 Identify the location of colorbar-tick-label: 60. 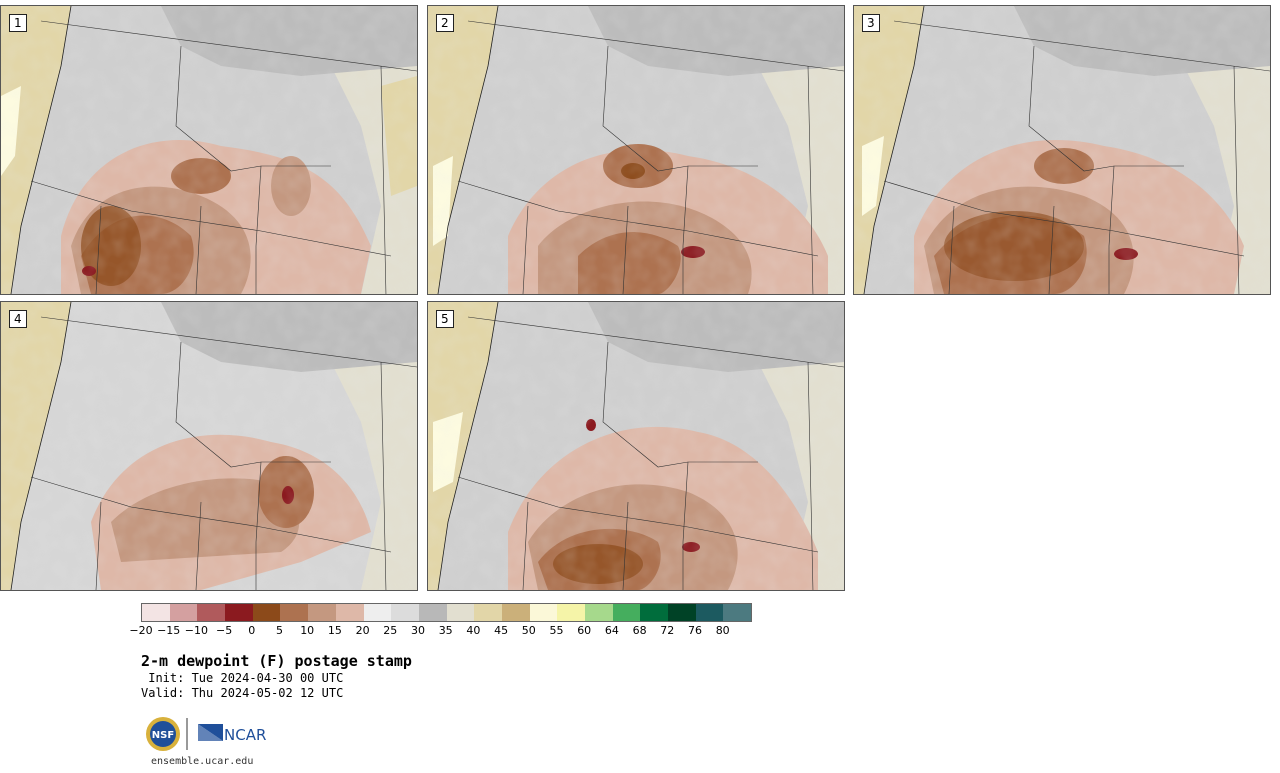
(584, 630).